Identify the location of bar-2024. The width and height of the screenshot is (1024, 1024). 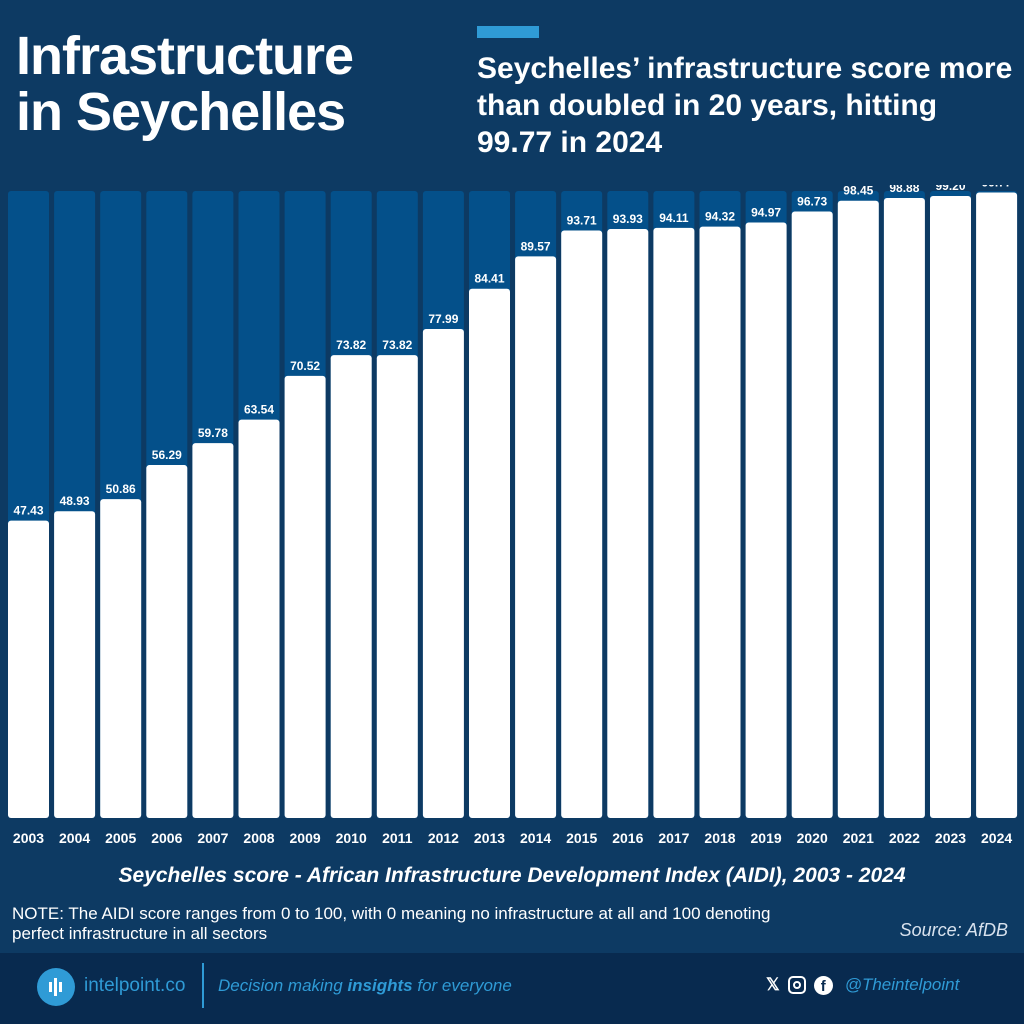
(997, 505).